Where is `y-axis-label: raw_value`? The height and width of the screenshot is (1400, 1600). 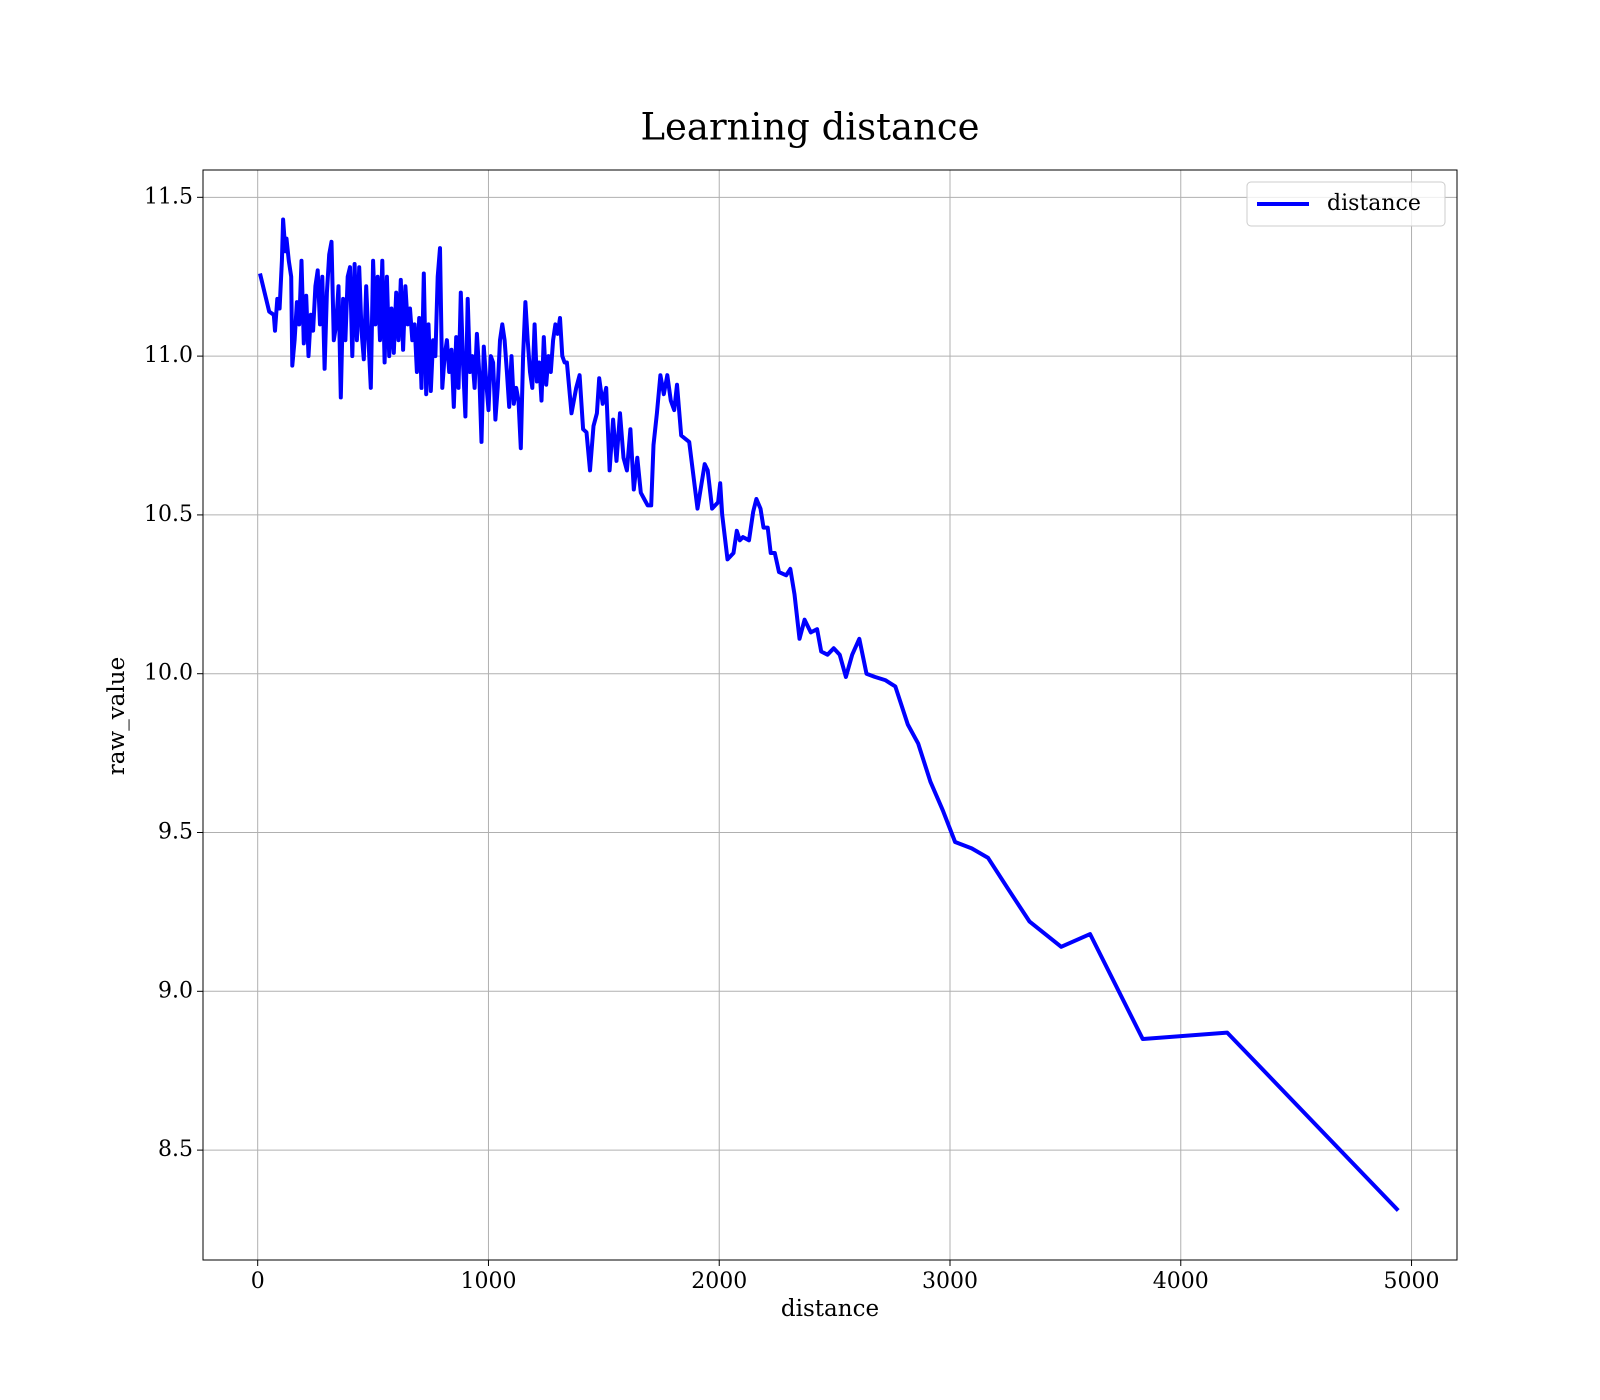 y-axis-label: raw_value is located at coordinates (117, 716).